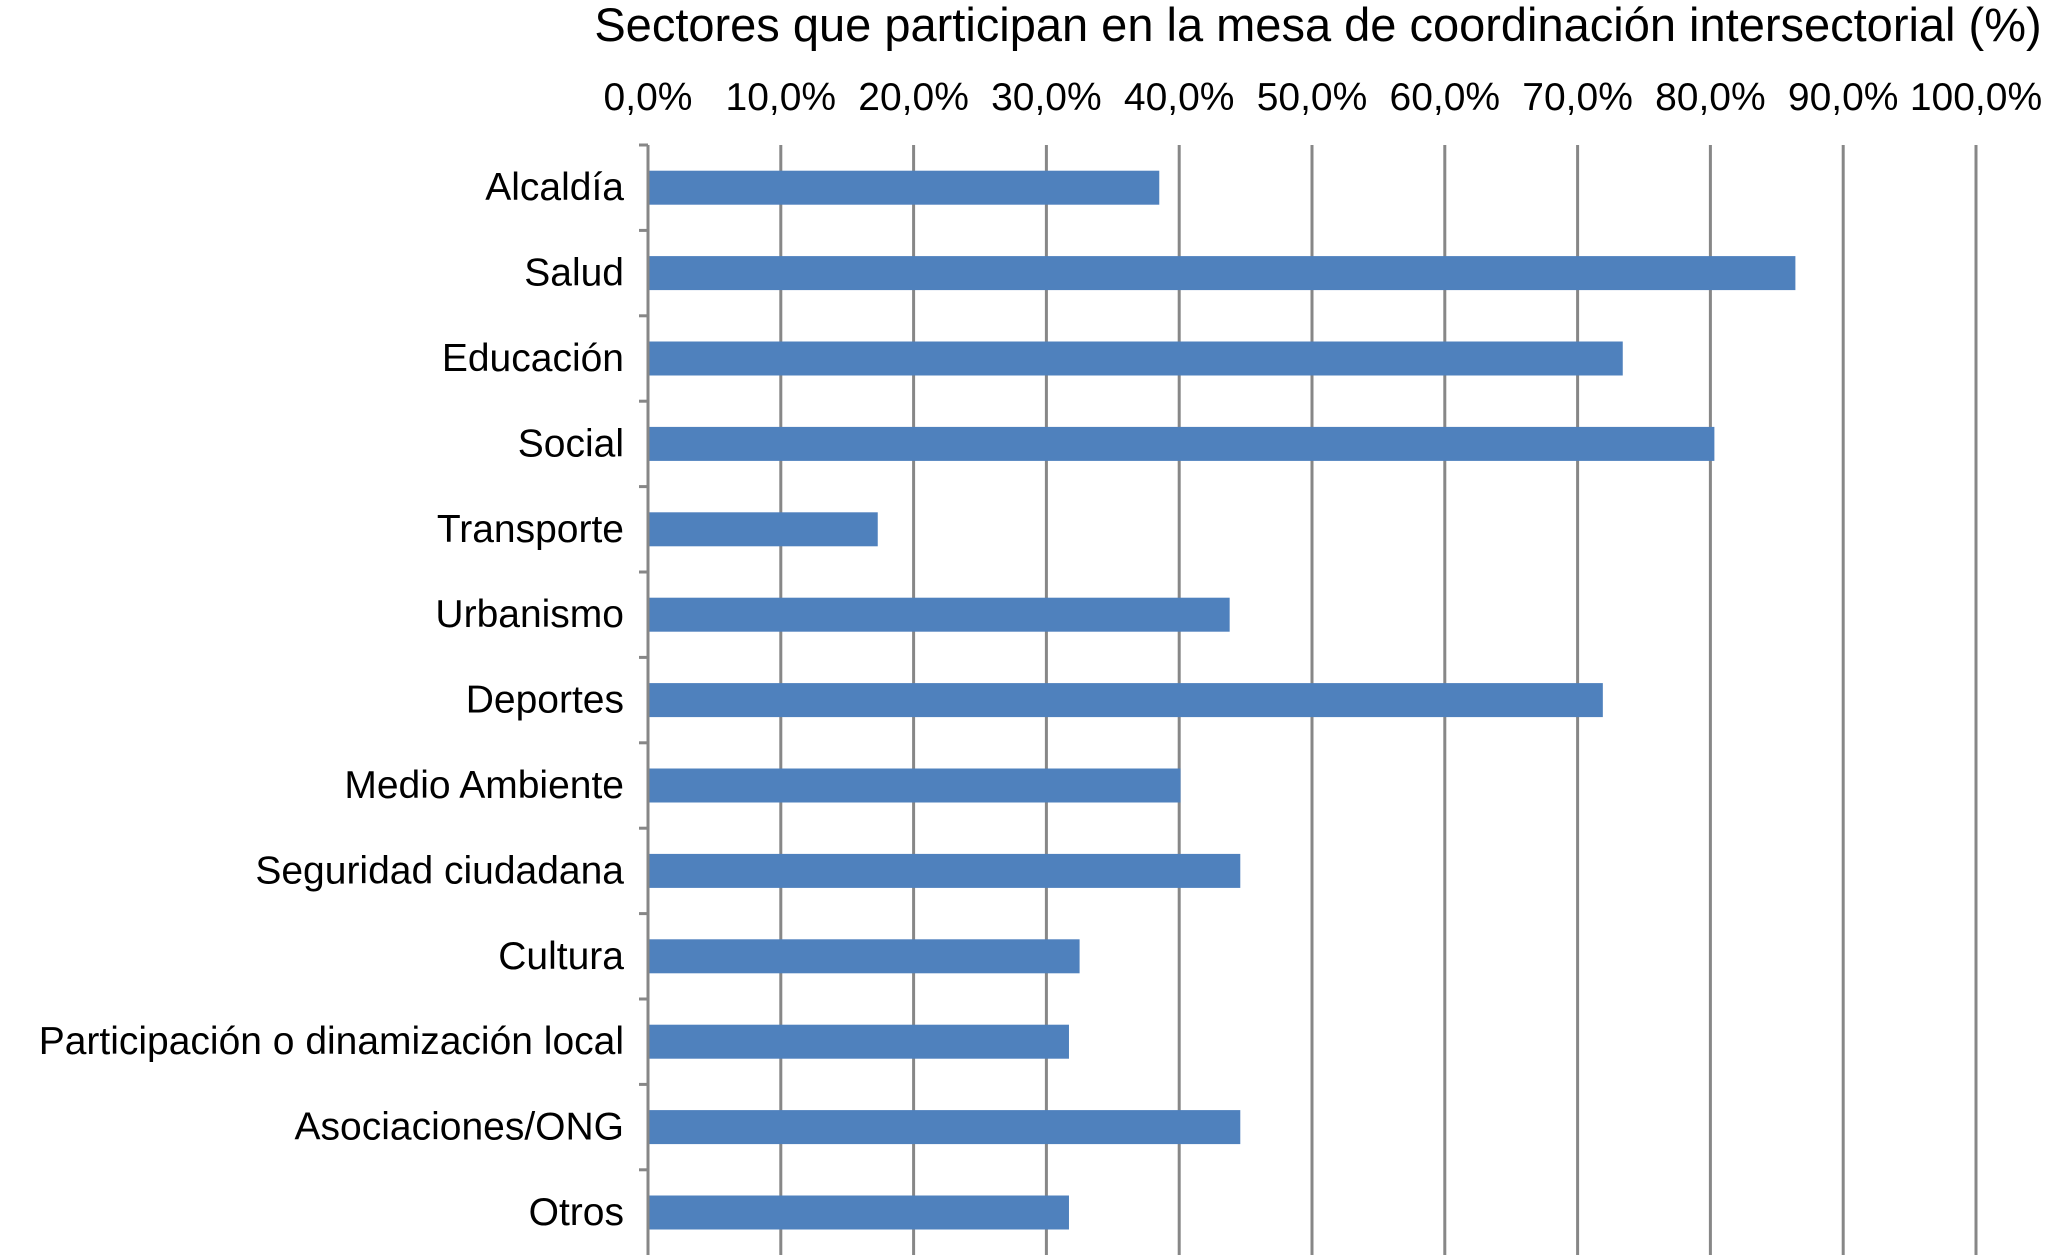 This screenshot has height=1255, width=2060. What do you see at coordinates (561, 956) in the screenshot?
I see `category-label: Cultura` at bounding box center [561, 956].